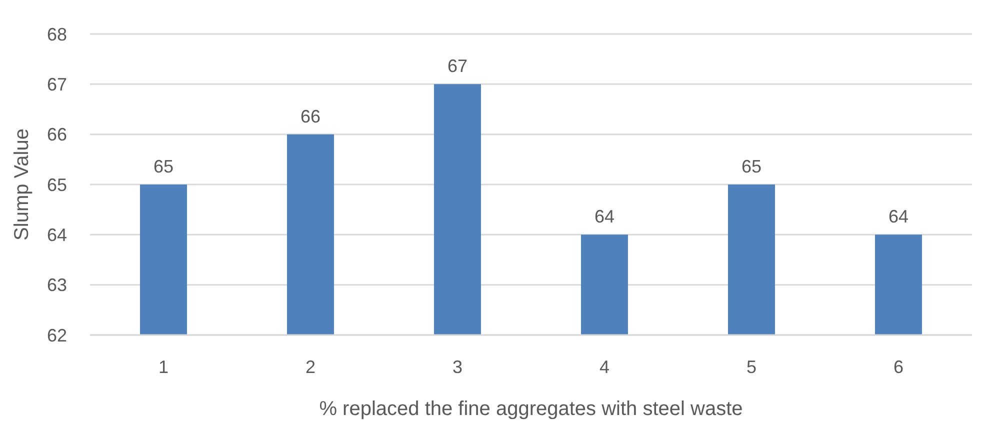  What do you see at coordinates (56, 235) in the screenshot?
I see `y-tick-label: 64` at bounding box center [56, 235].